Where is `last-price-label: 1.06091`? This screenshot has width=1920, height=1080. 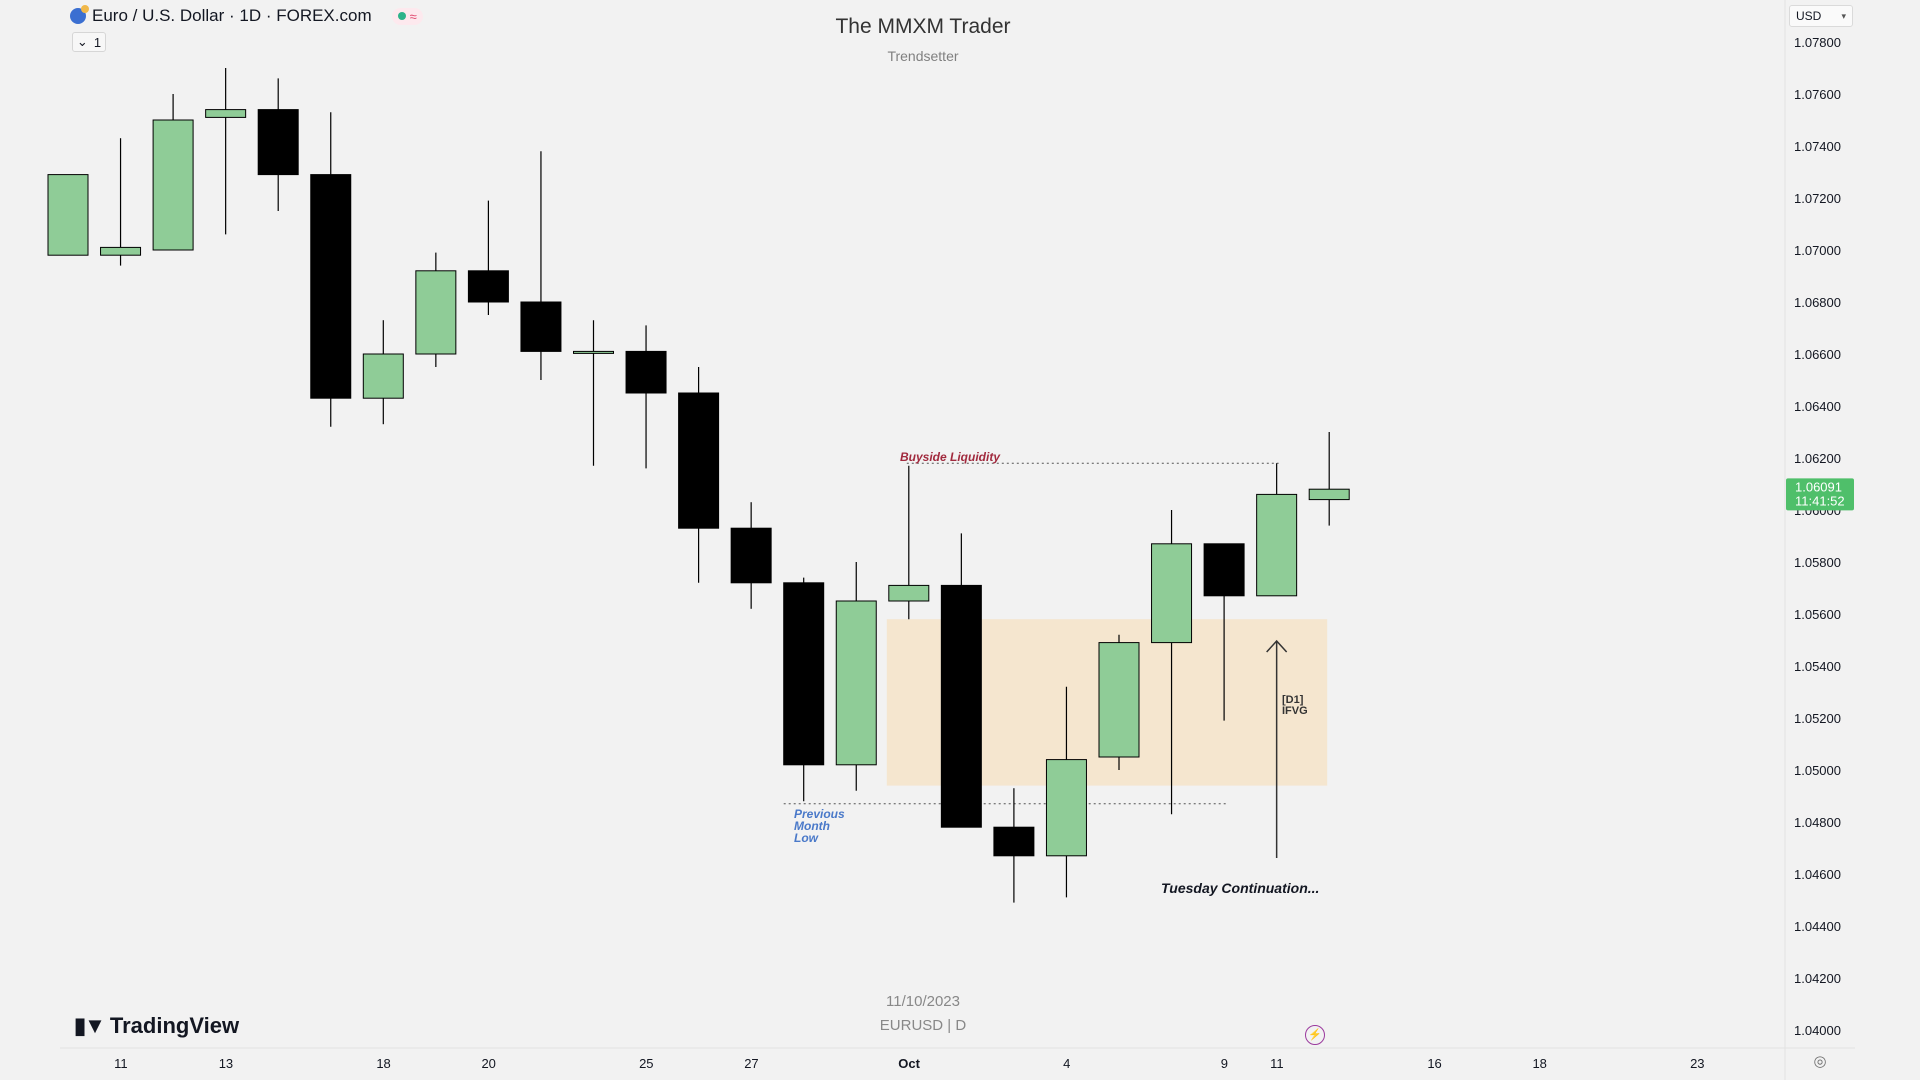
last-price-label: 1.06091 is located at coordinates (1818, 486).